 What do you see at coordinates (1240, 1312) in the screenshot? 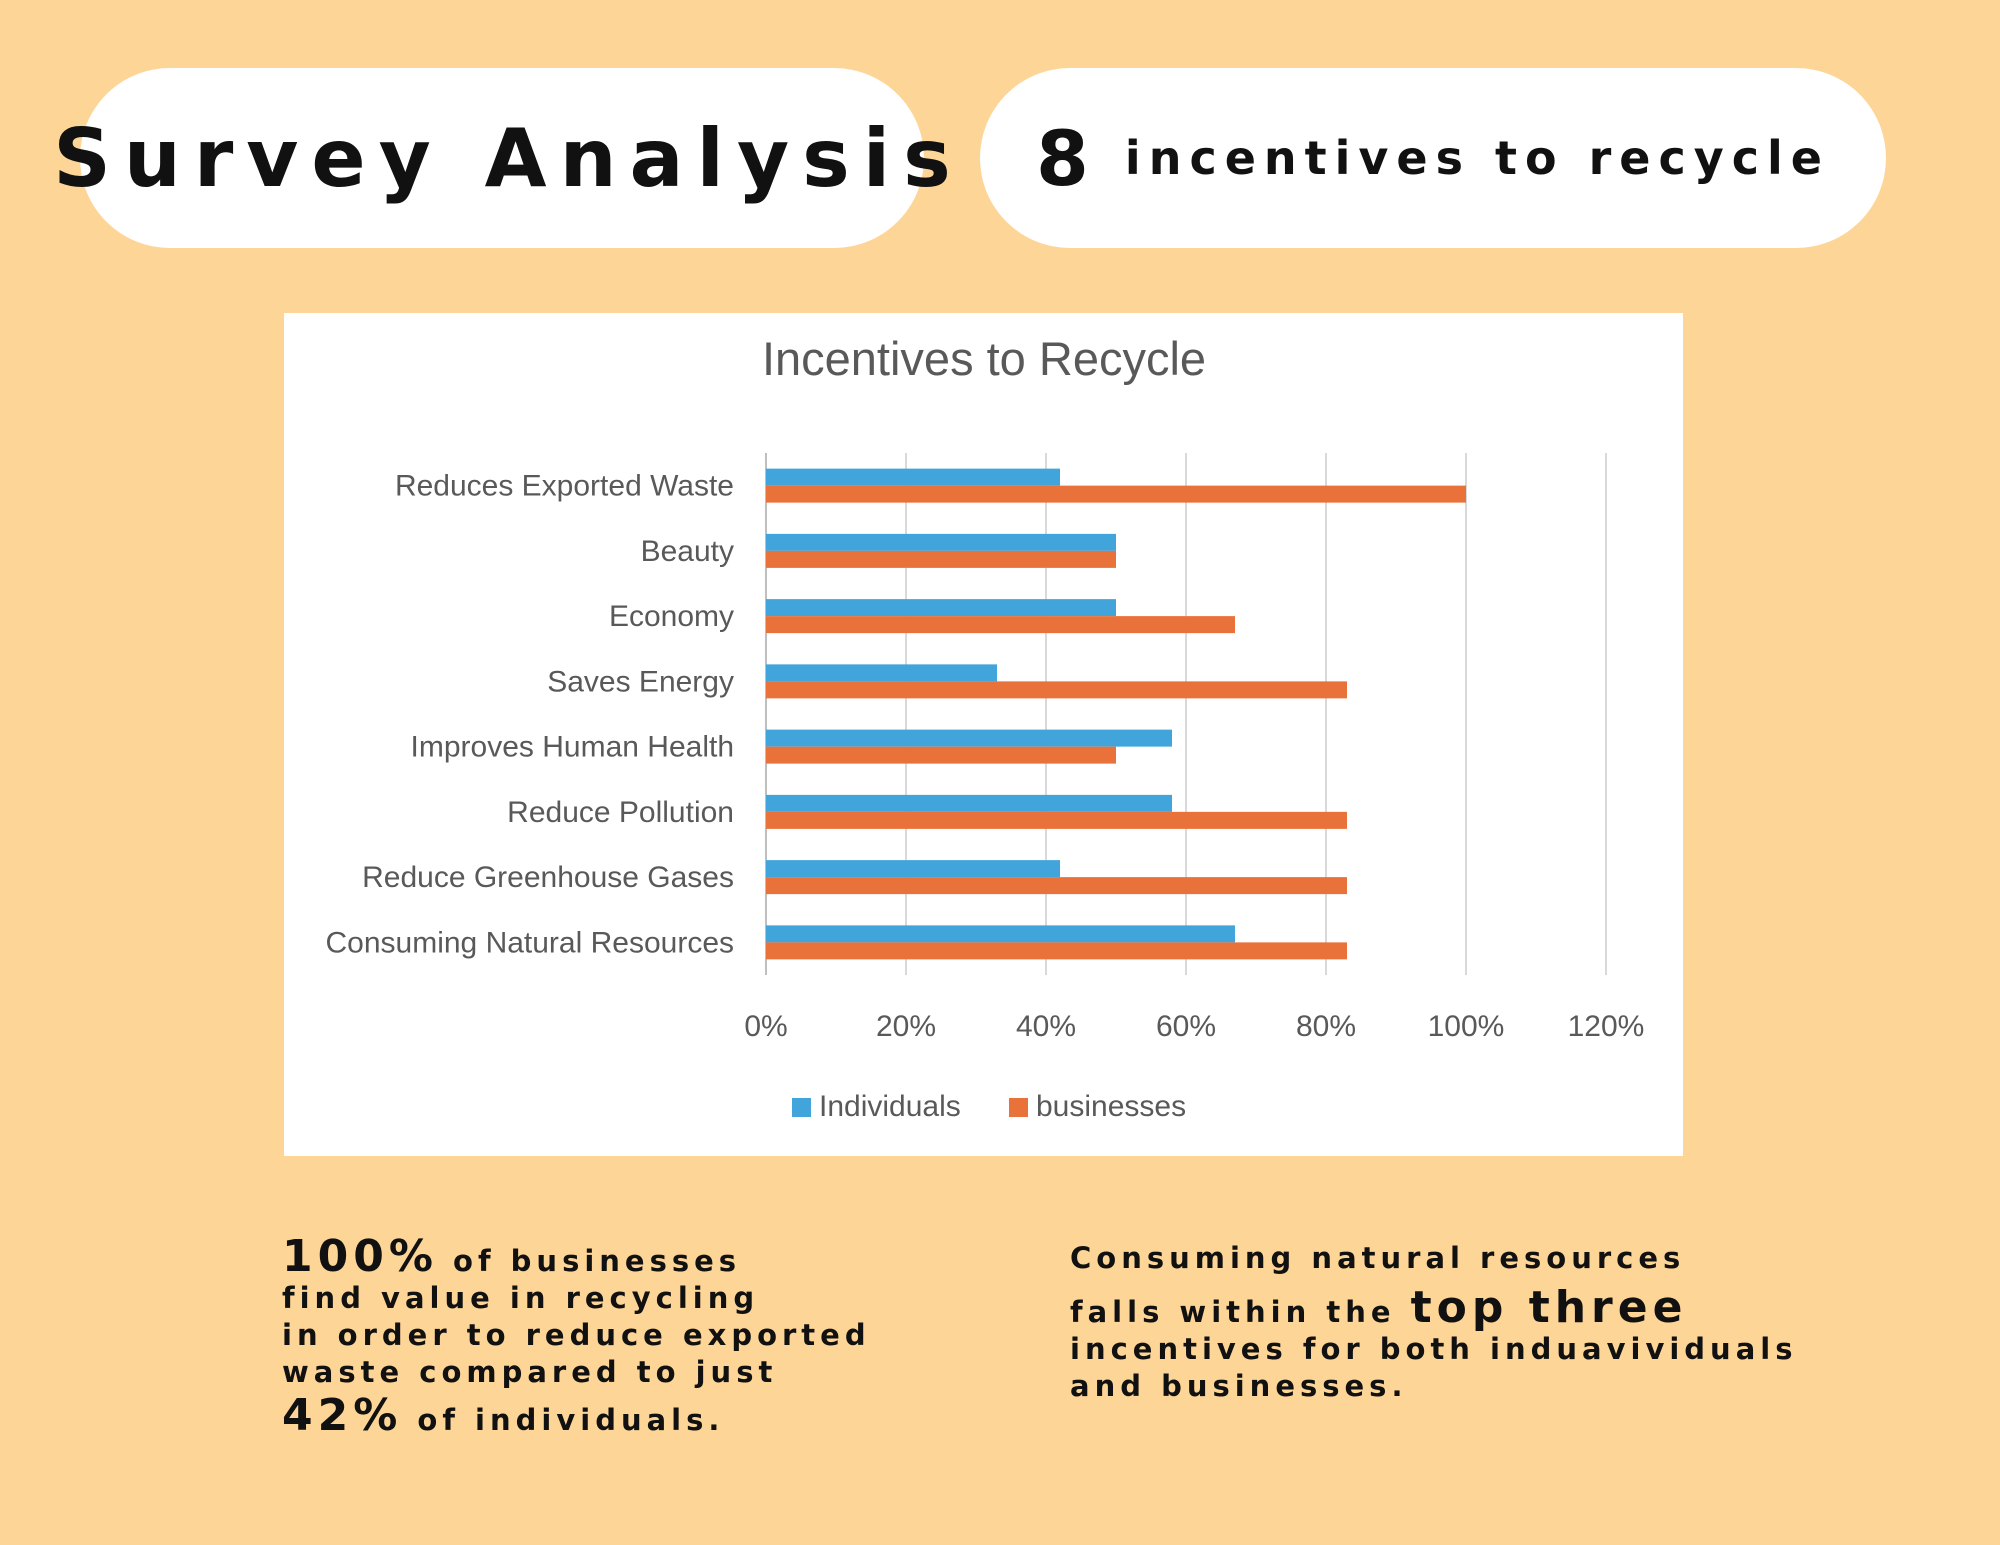
I see `note-text: falls within the` at bounding box center [1240, 1312].